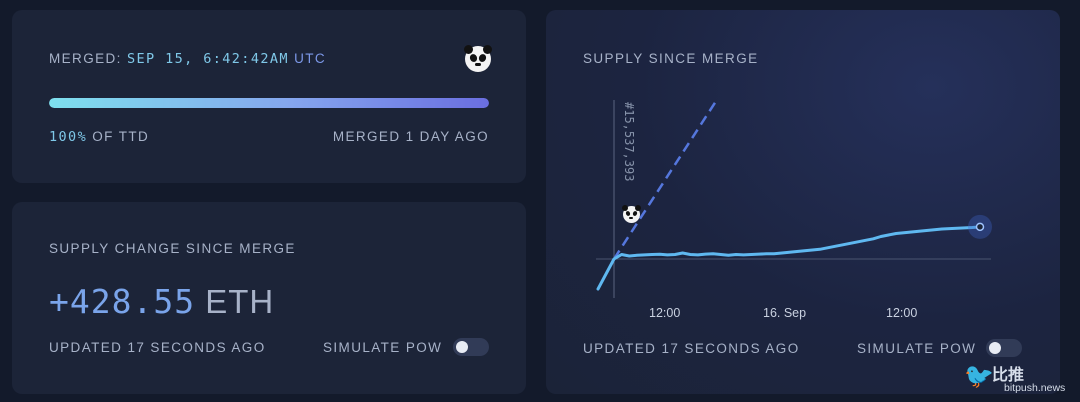  Describe the element at coordinates (121, 136) in the screenshot. I see `ttd-suffix: OF TTD` at that location.